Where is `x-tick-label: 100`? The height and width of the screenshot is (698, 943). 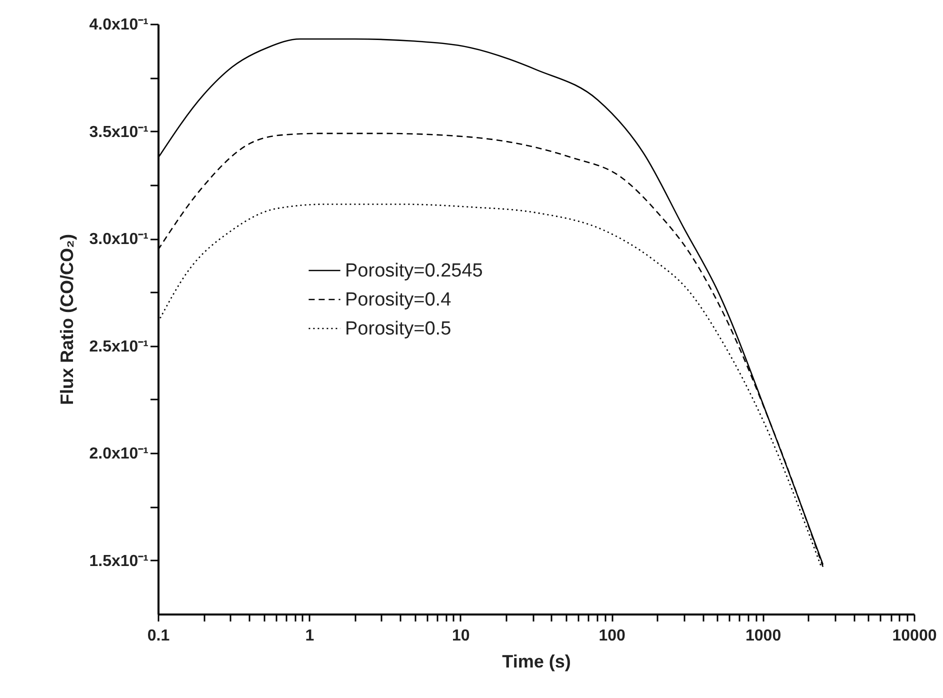 x-tick-label: 100 is located at coordinates (612, 636).